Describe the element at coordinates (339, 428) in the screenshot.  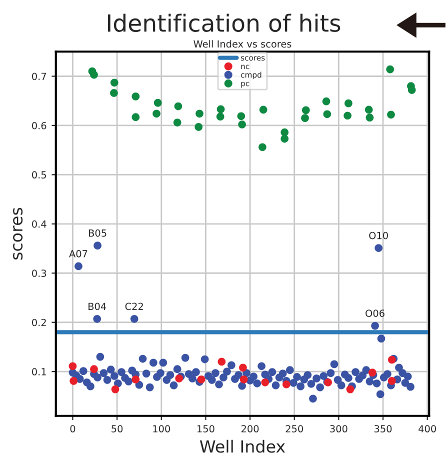
I see `x-tick-label: 300` at that location.